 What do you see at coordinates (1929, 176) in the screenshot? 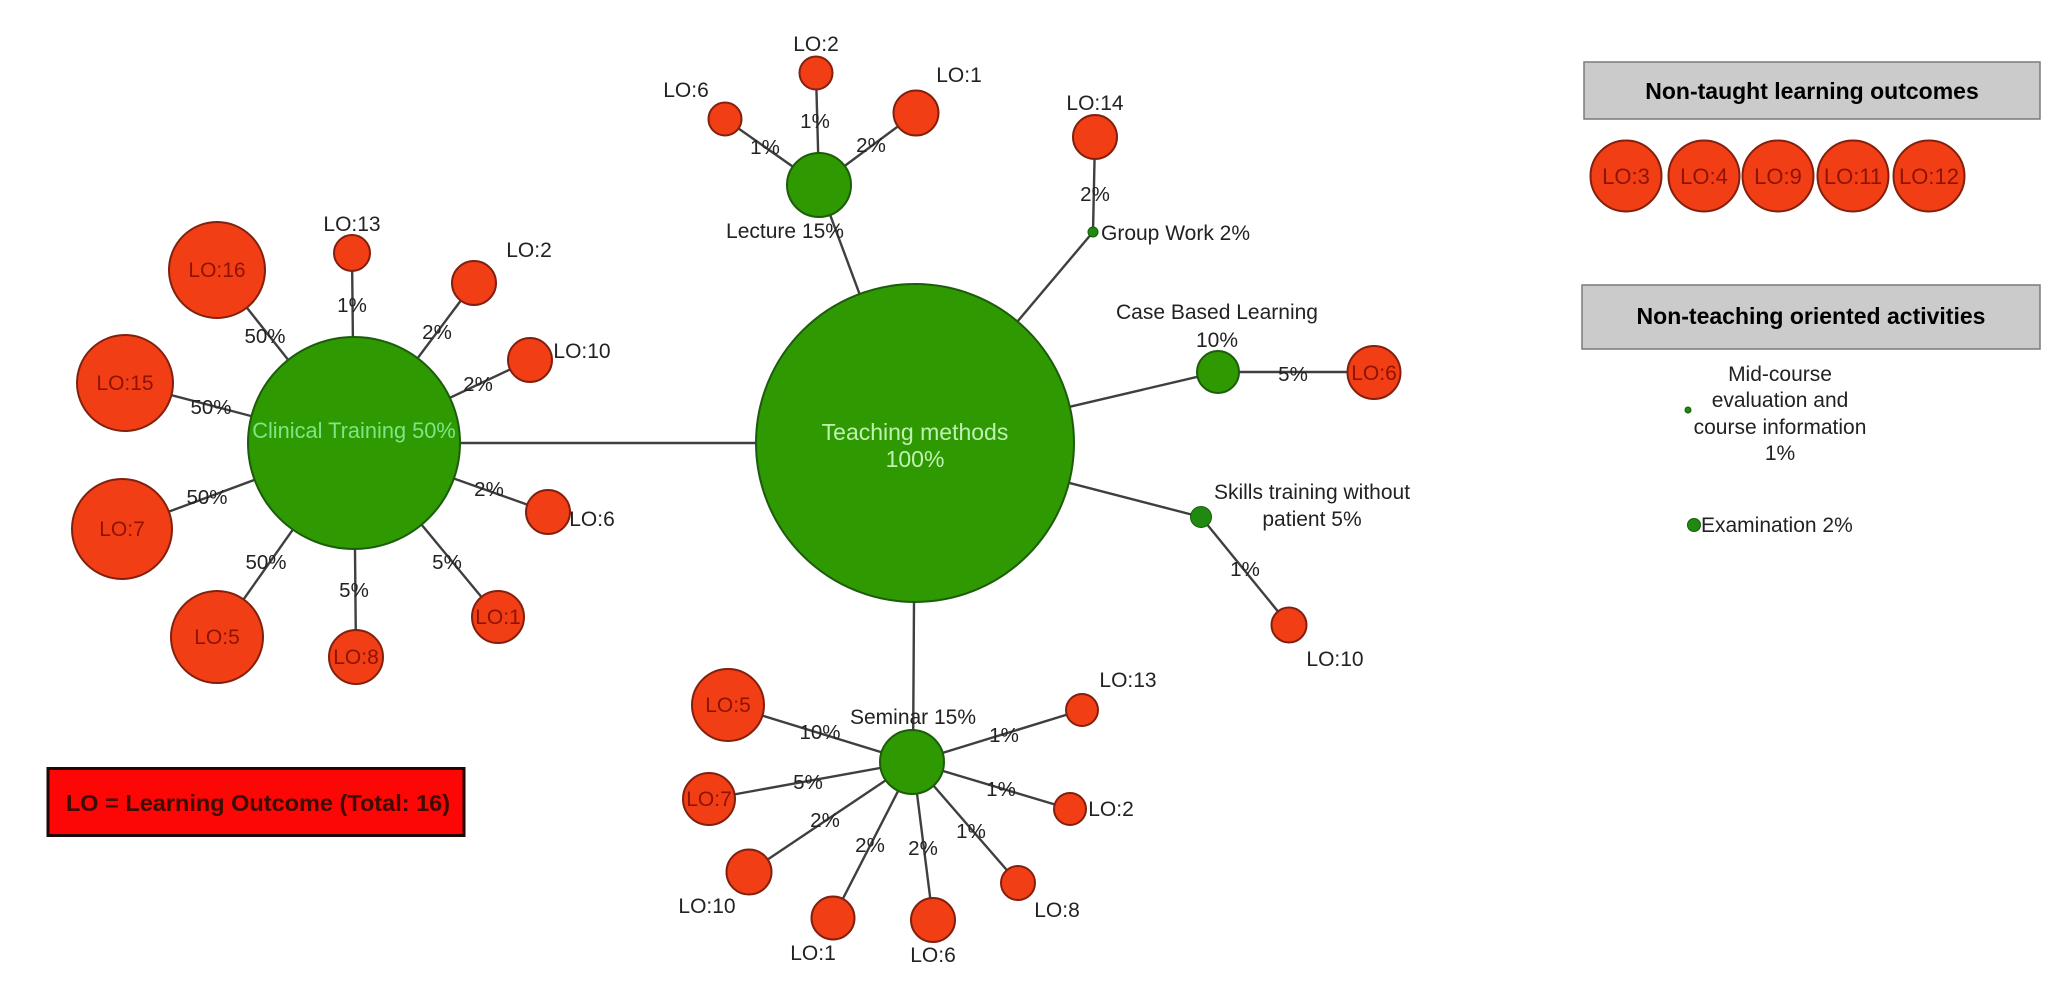
I see `svg-text: LO:12` at bounding box center [1929, 176].